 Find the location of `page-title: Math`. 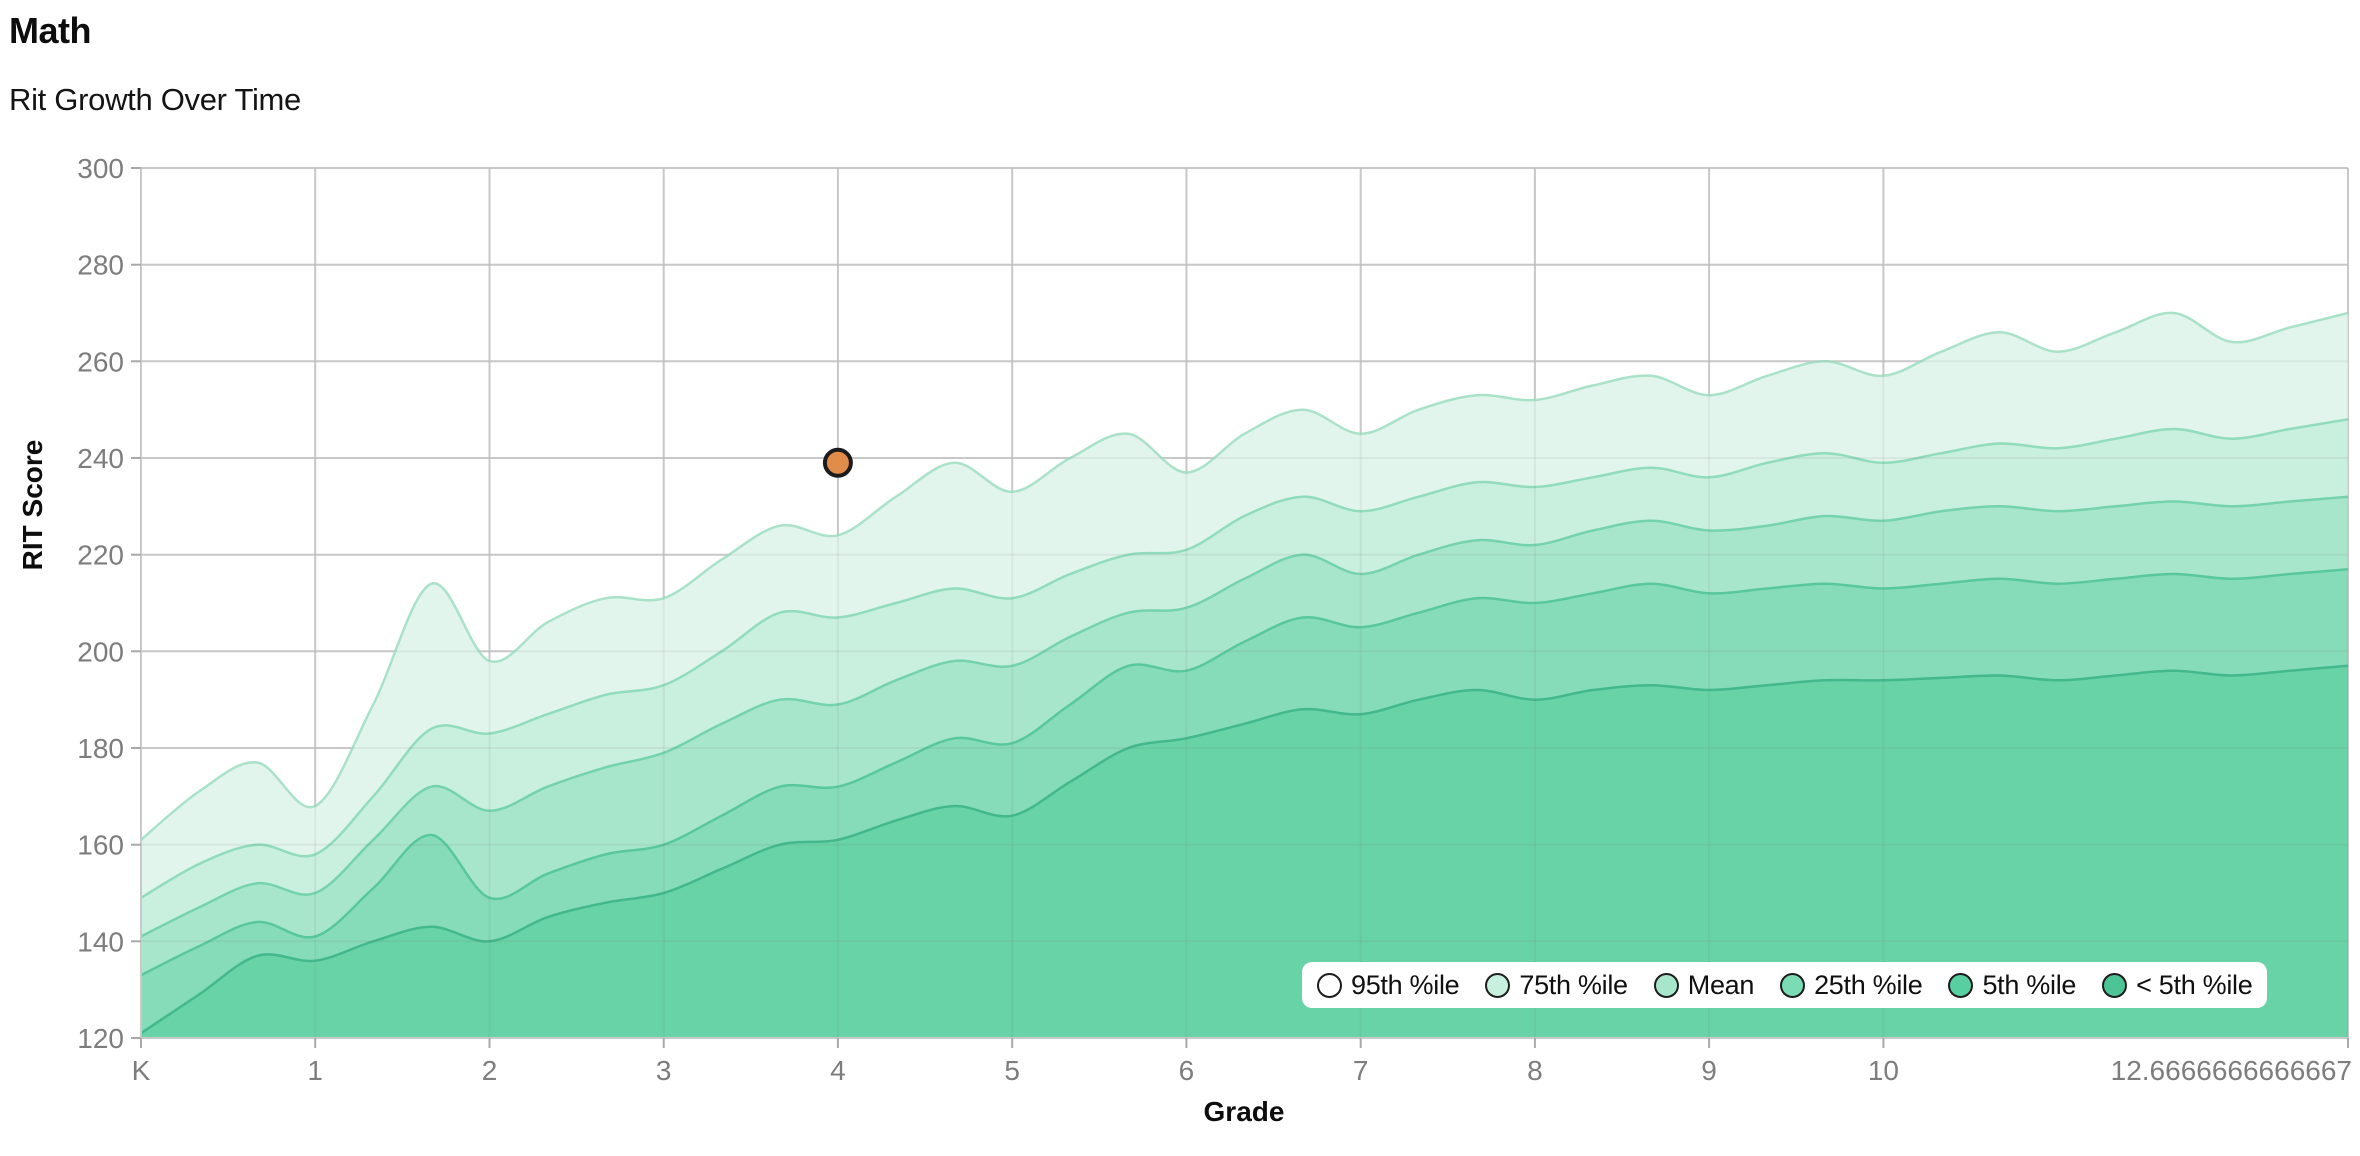

page-title: Math is located at coordinates (50, 30).